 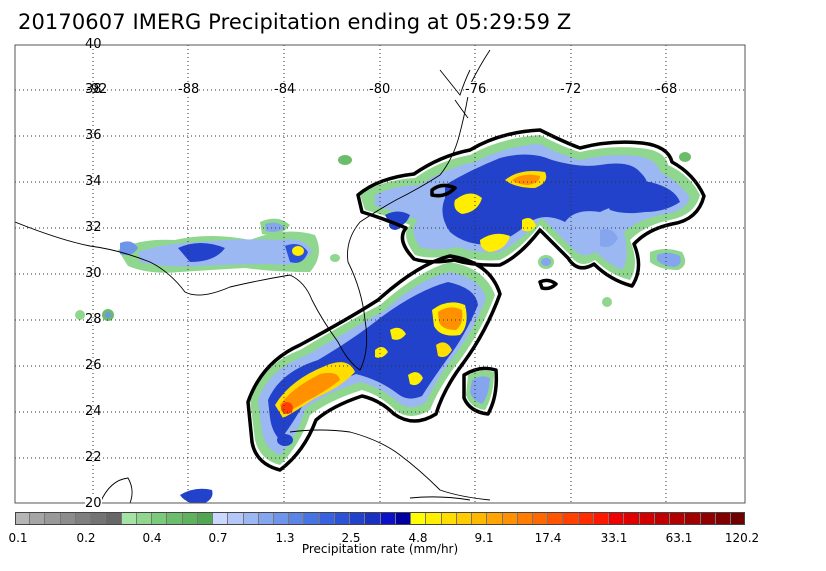 I want to click on colorbar-tick-label: 1.3, so click(x=285, y=538).